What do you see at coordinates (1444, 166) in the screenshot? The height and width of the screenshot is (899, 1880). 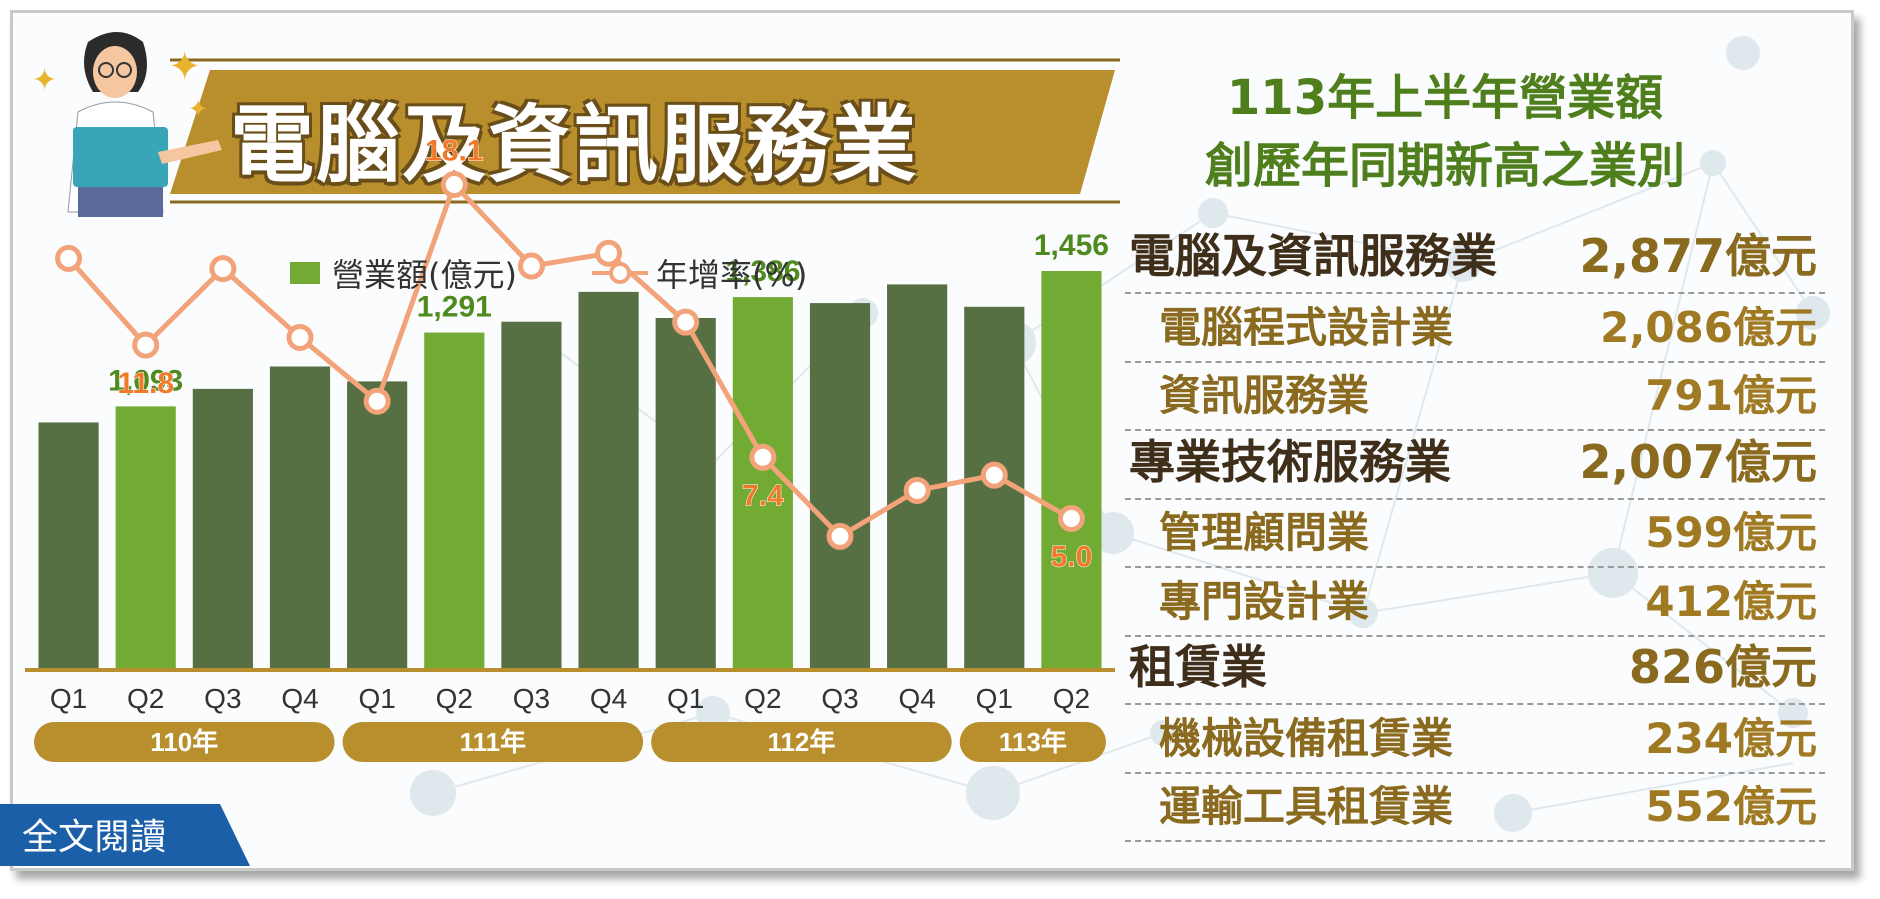 I see `right-panel-title-line2: 創歷年同期新高之業別` at bounding box center [1444, 166].